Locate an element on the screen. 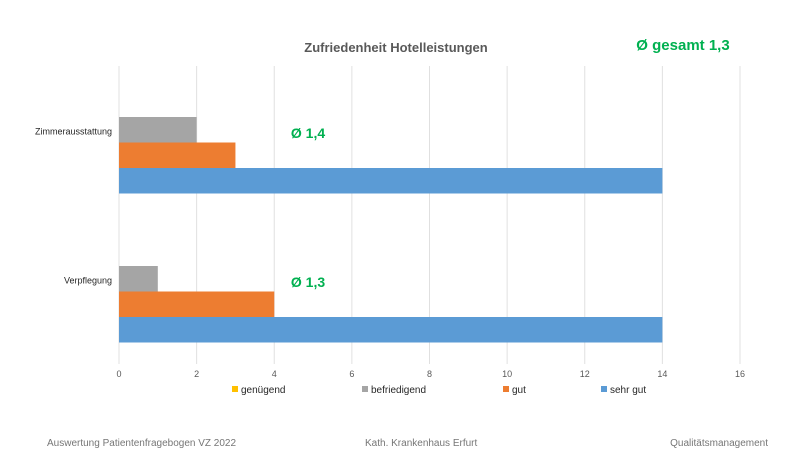 The image size is (800, 462). legend-label: befriedigend is located at coordinates (398, 390).